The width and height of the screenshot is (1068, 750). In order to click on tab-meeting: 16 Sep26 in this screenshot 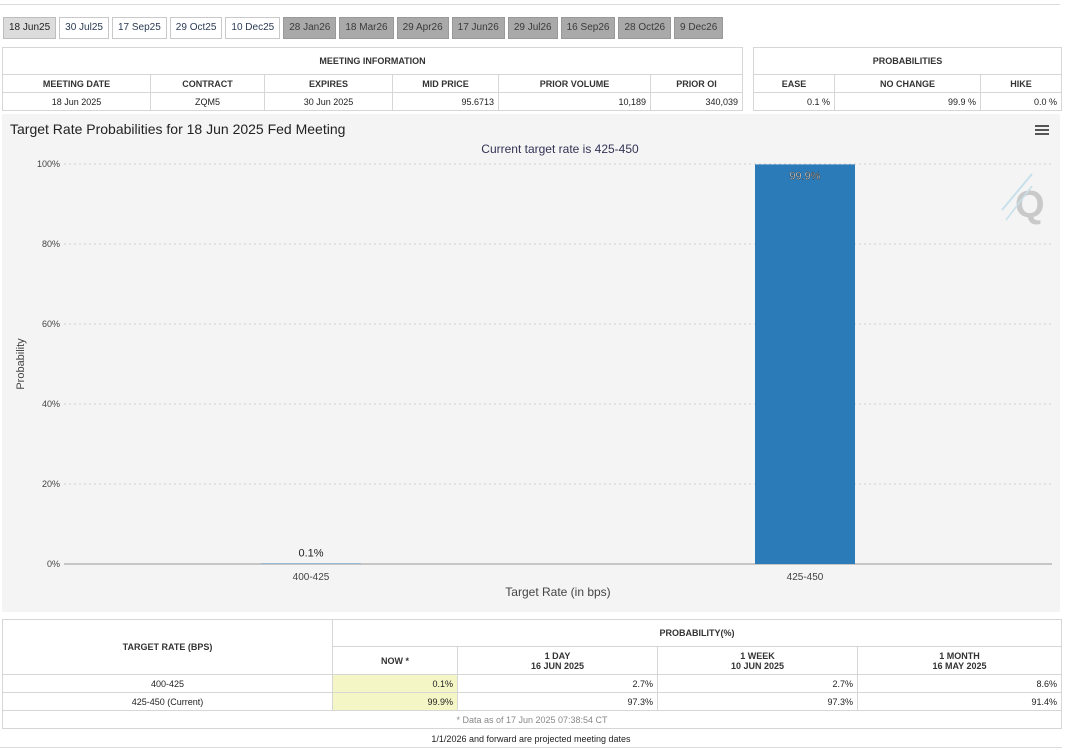, I will do `click(588, 28)`.